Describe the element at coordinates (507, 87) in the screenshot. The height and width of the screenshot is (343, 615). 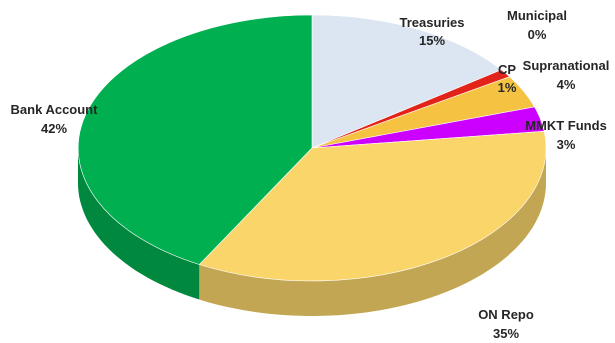
I see `slice-value-label: 1%` at that location.